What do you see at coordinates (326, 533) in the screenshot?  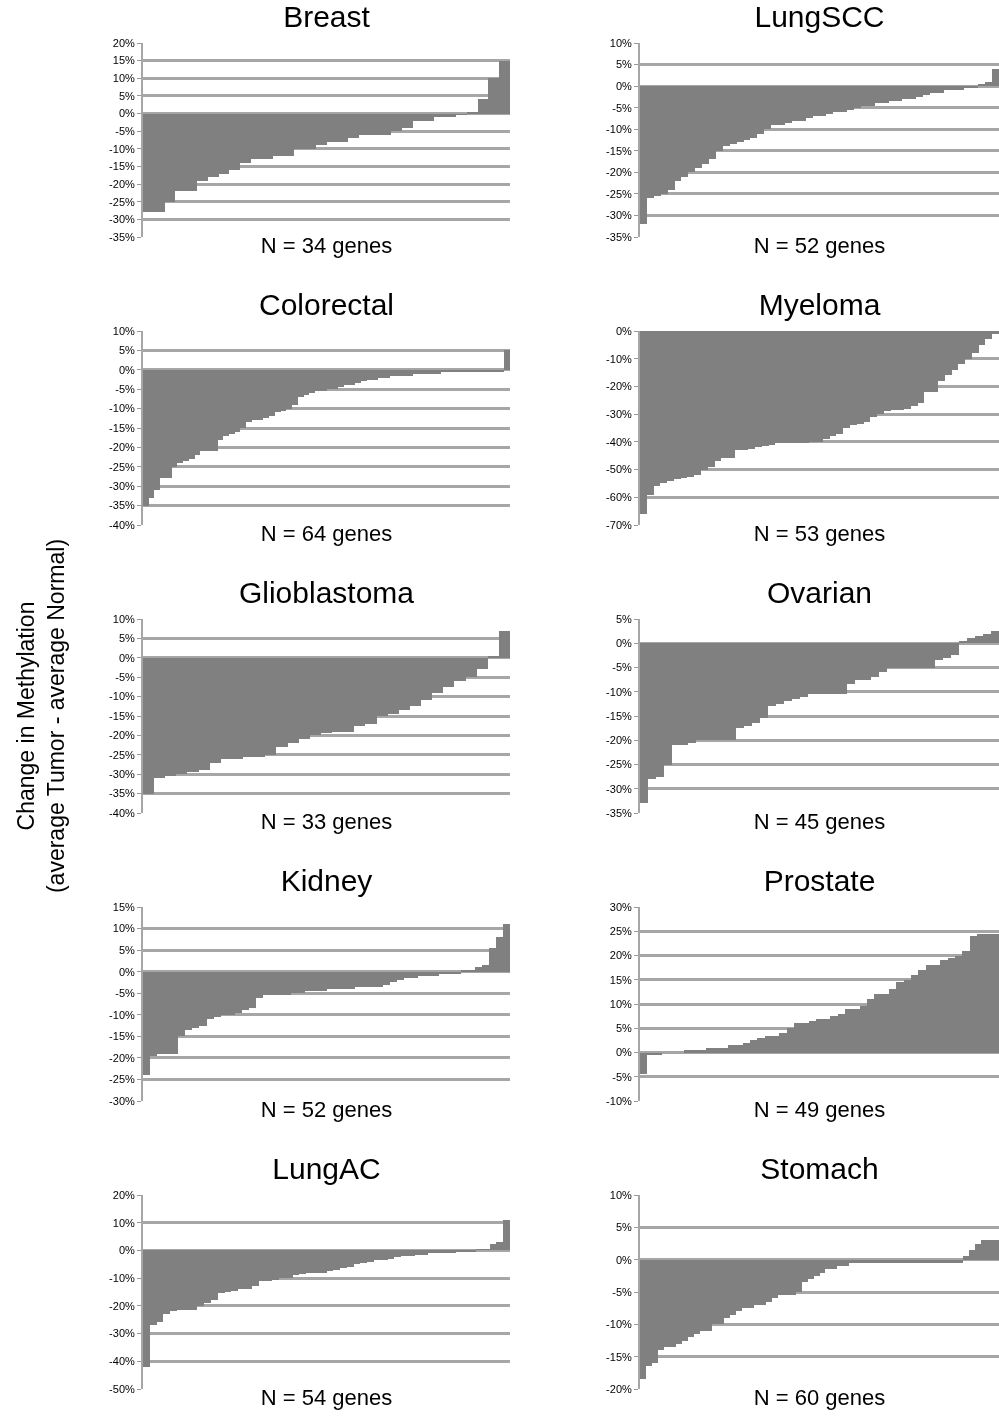 I see `x-axis-title: N = 64 genes` at bounding box center [326, 533].